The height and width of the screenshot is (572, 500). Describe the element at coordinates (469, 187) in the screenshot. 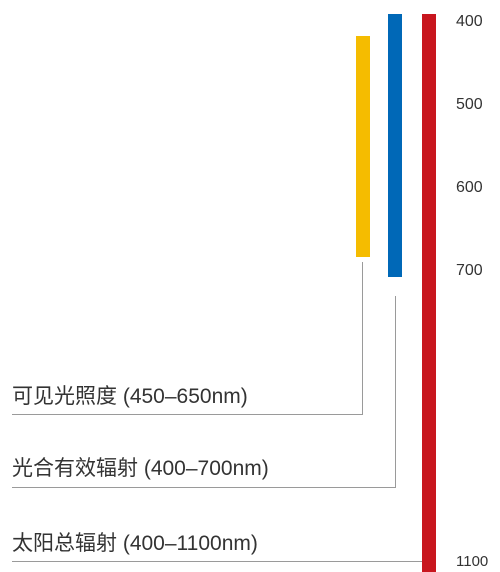

I see `tick-600: 600` at that location.